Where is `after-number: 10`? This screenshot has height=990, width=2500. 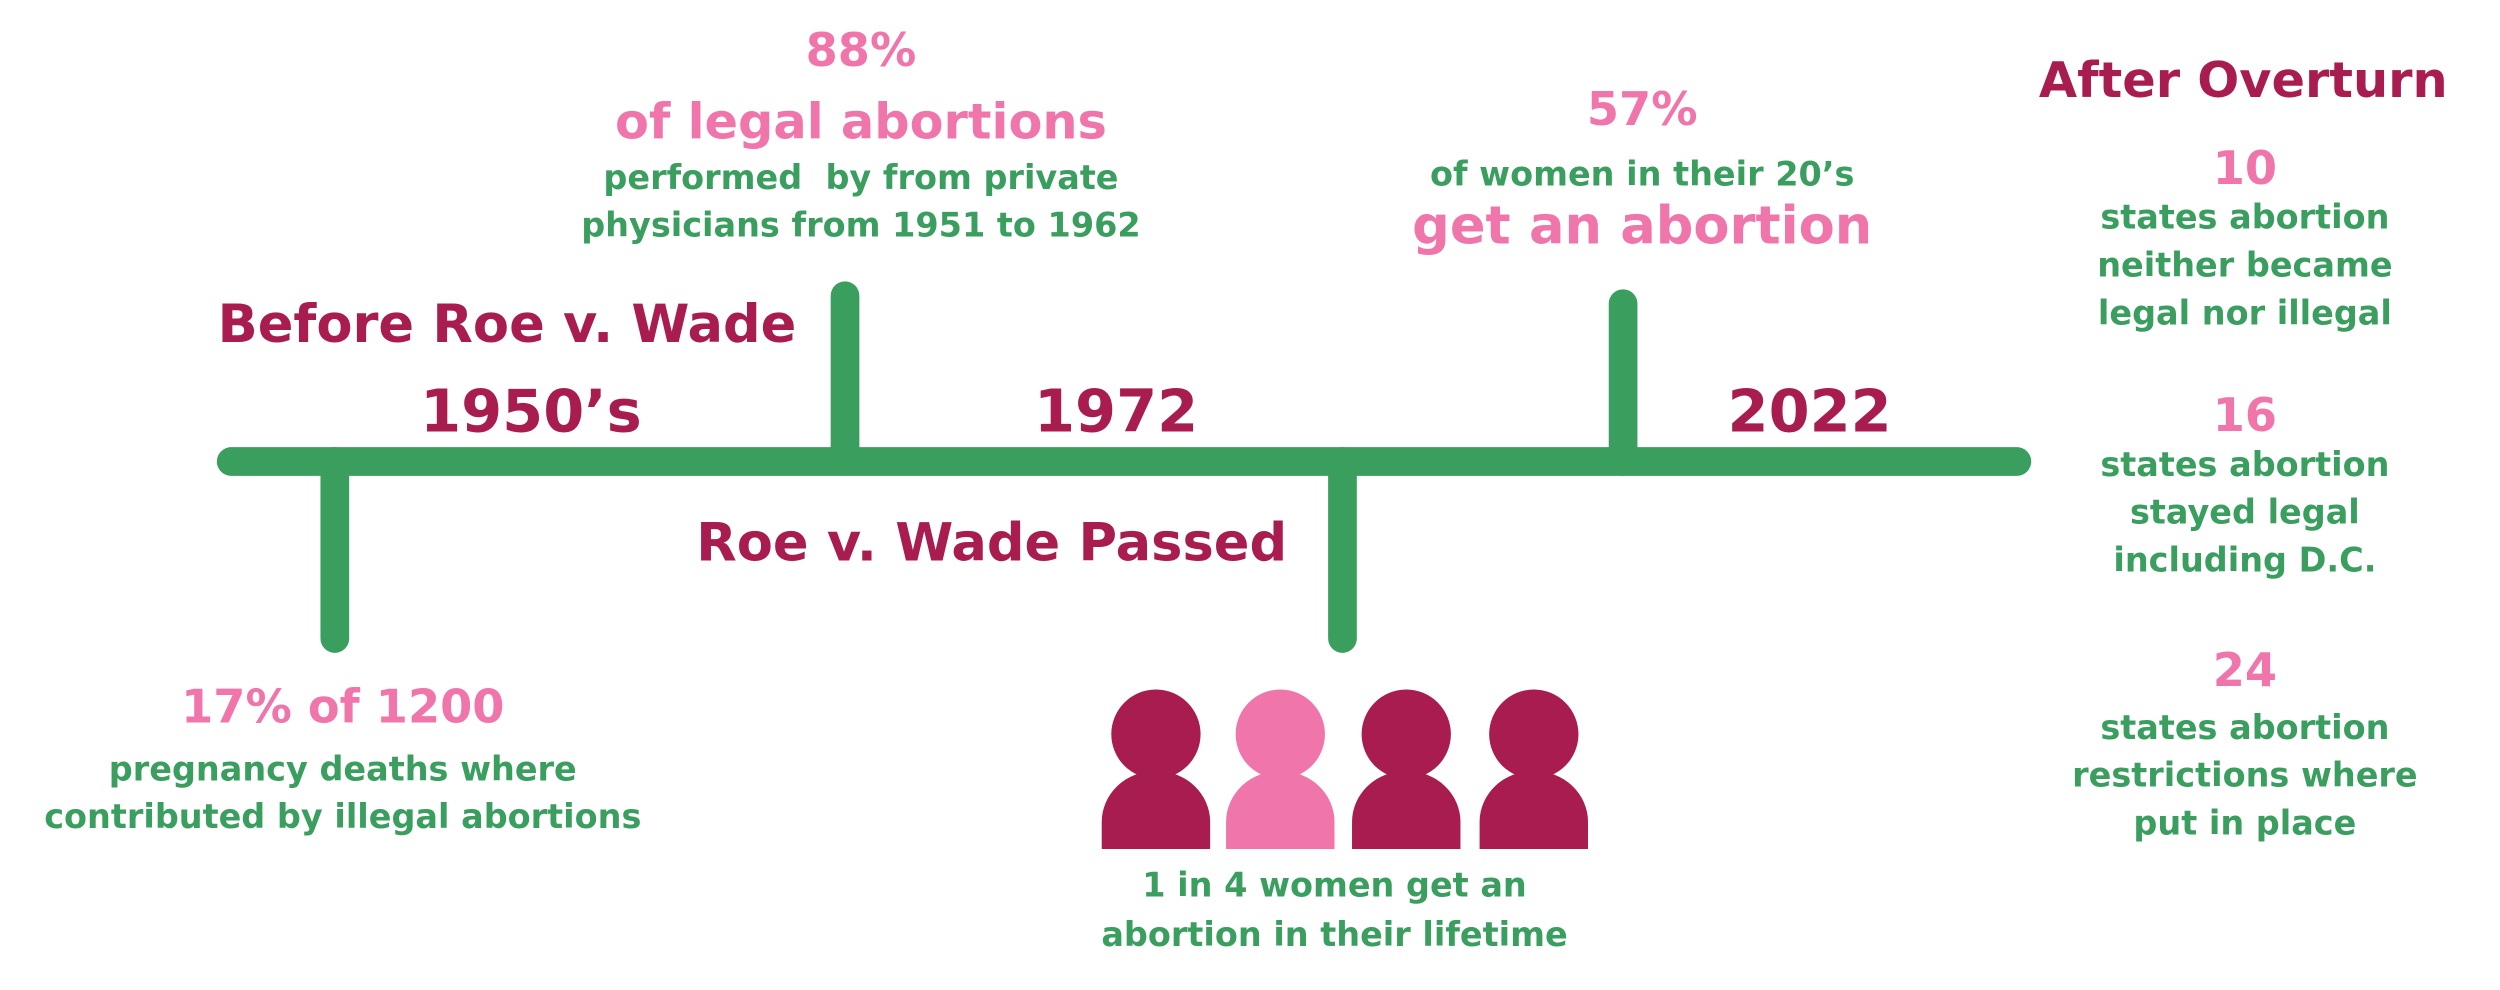 after-number: 10 is located at coordinates (2245, 168).